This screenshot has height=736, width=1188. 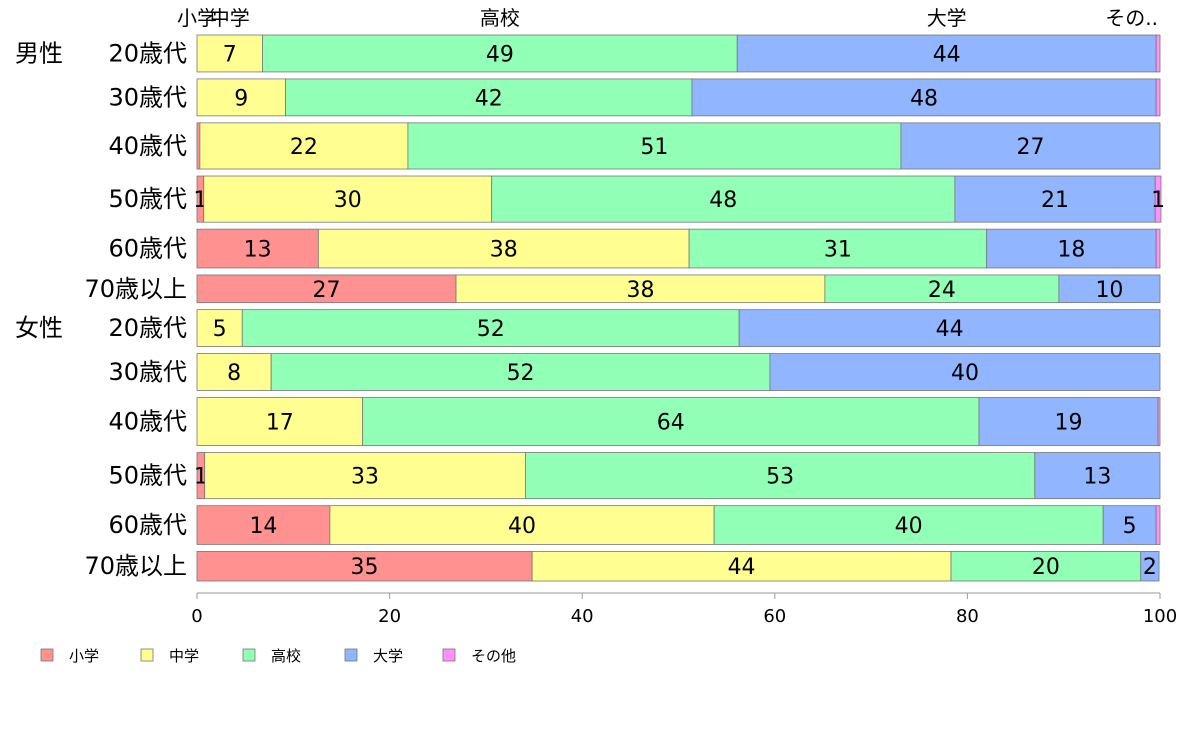 I want to click on data-label: 35, so click(x=365, y=567).